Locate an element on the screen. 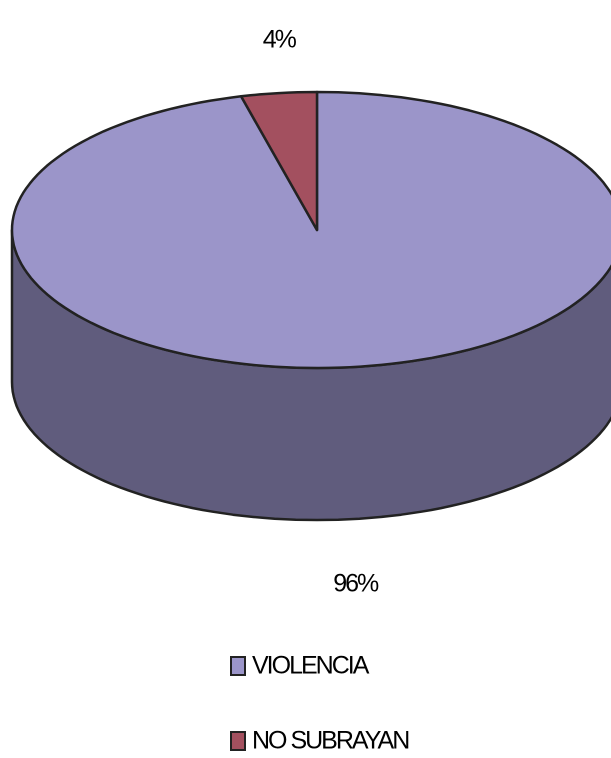  data-label: 96% is located at coordinates (356, 584).